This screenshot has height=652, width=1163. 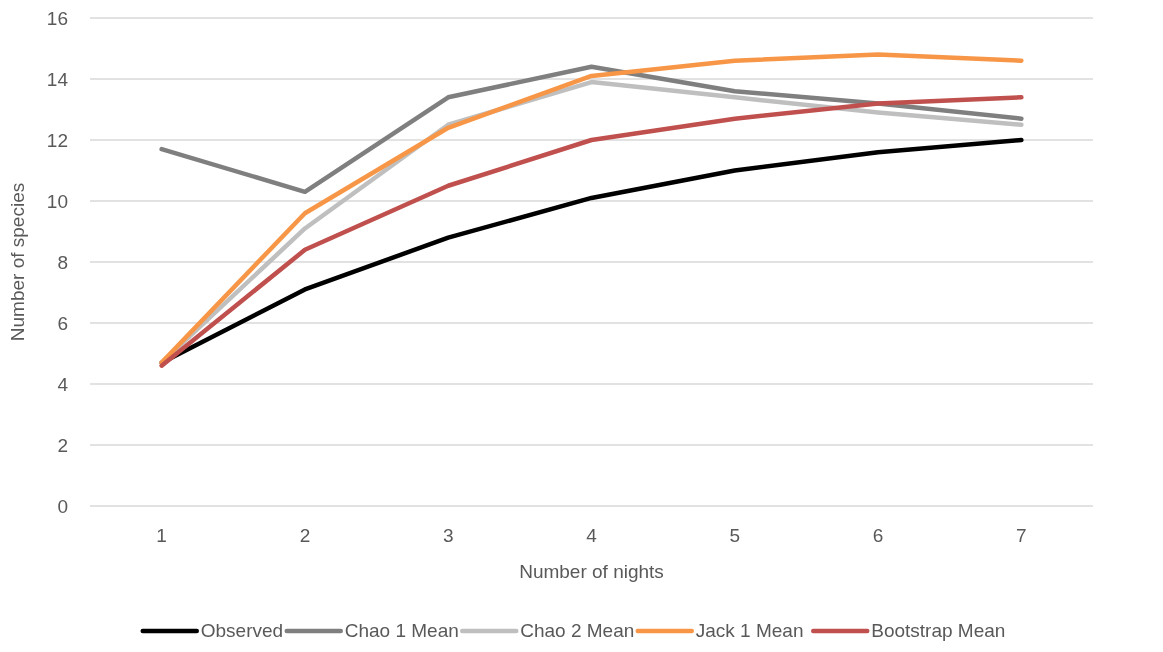 What do you see at coordinates (305, 535) in the screenshot?
I see `x-tick-label: 2` at bounding box center [305, 535].